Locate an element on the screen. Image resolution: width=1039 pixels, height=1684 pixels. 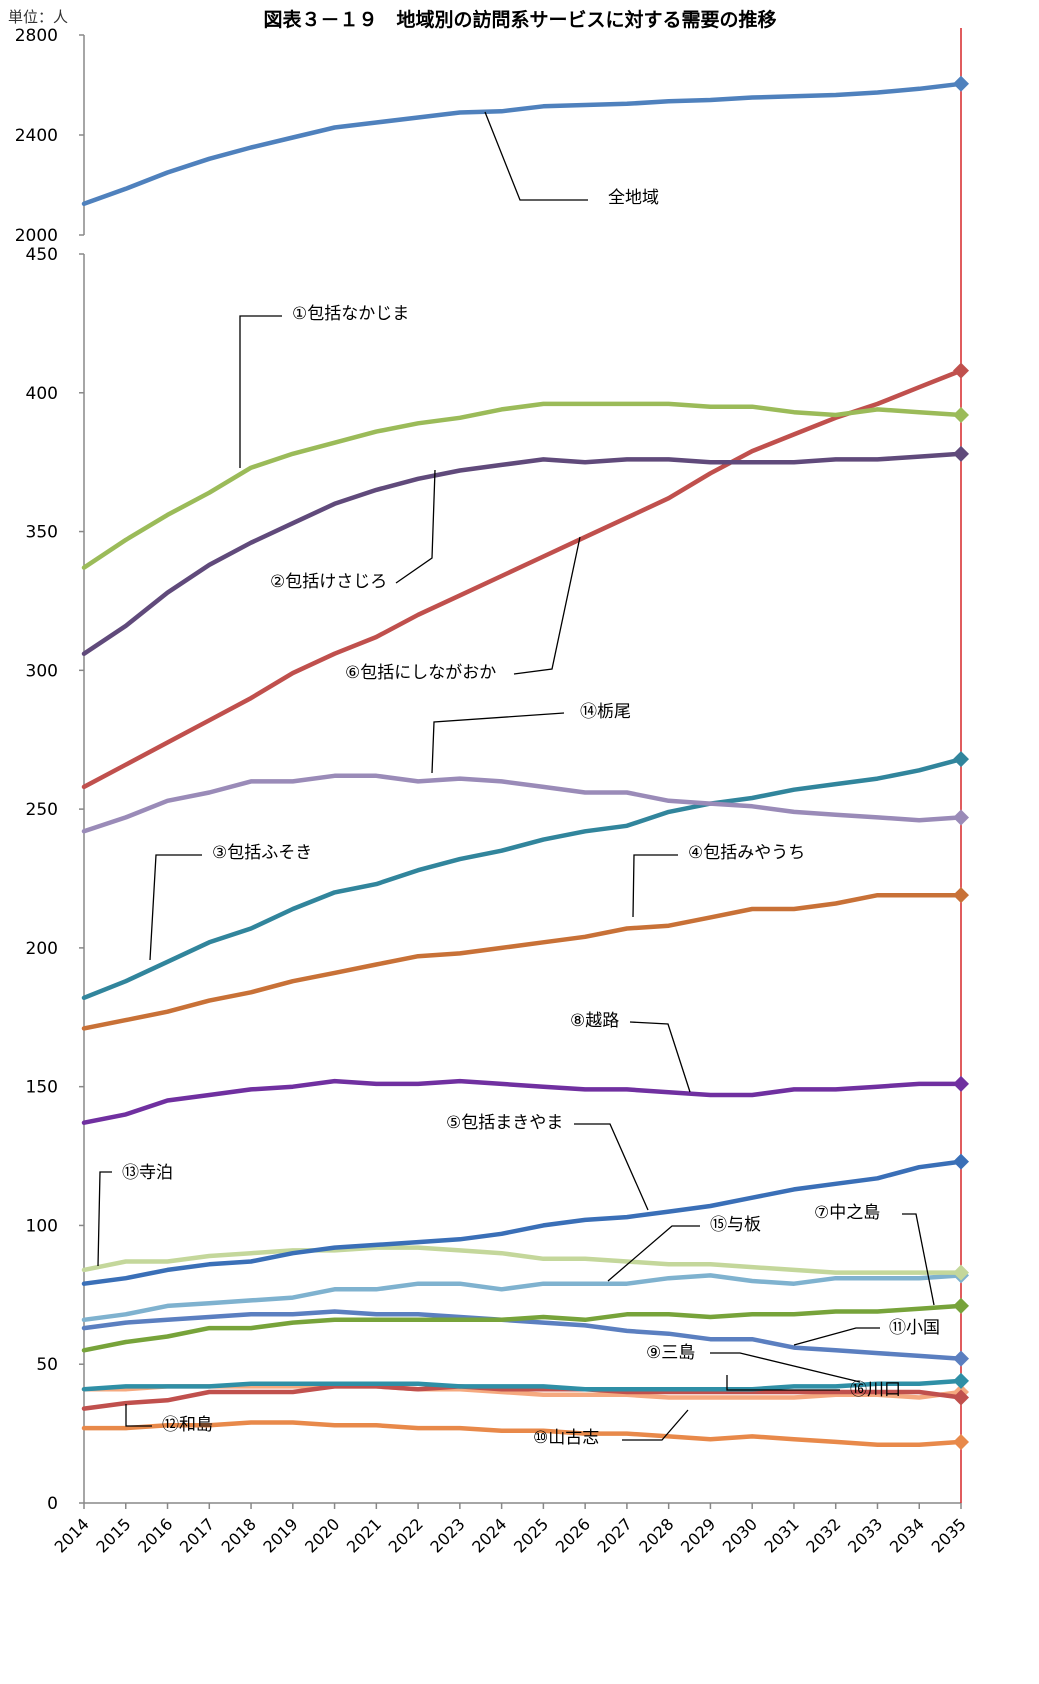
series-全地域 is located at coordinates (525, 141).